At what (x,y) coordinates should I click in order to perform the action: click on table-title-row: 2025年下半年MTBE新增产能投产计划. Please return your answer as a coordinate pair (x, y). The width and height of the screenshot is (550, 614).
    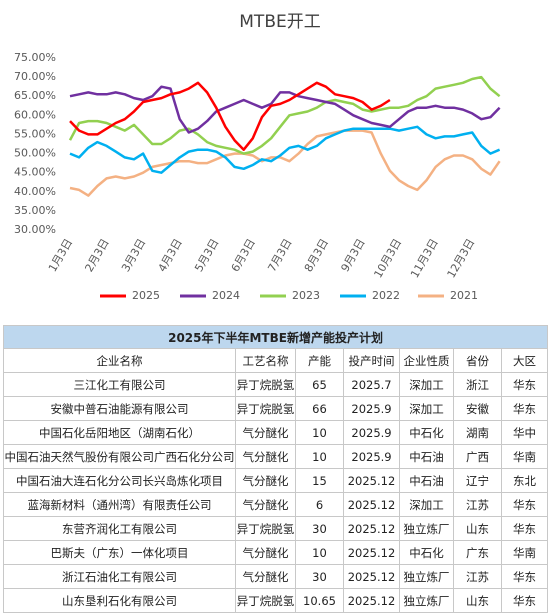
    Looking at the image, I should click on (275, 337).